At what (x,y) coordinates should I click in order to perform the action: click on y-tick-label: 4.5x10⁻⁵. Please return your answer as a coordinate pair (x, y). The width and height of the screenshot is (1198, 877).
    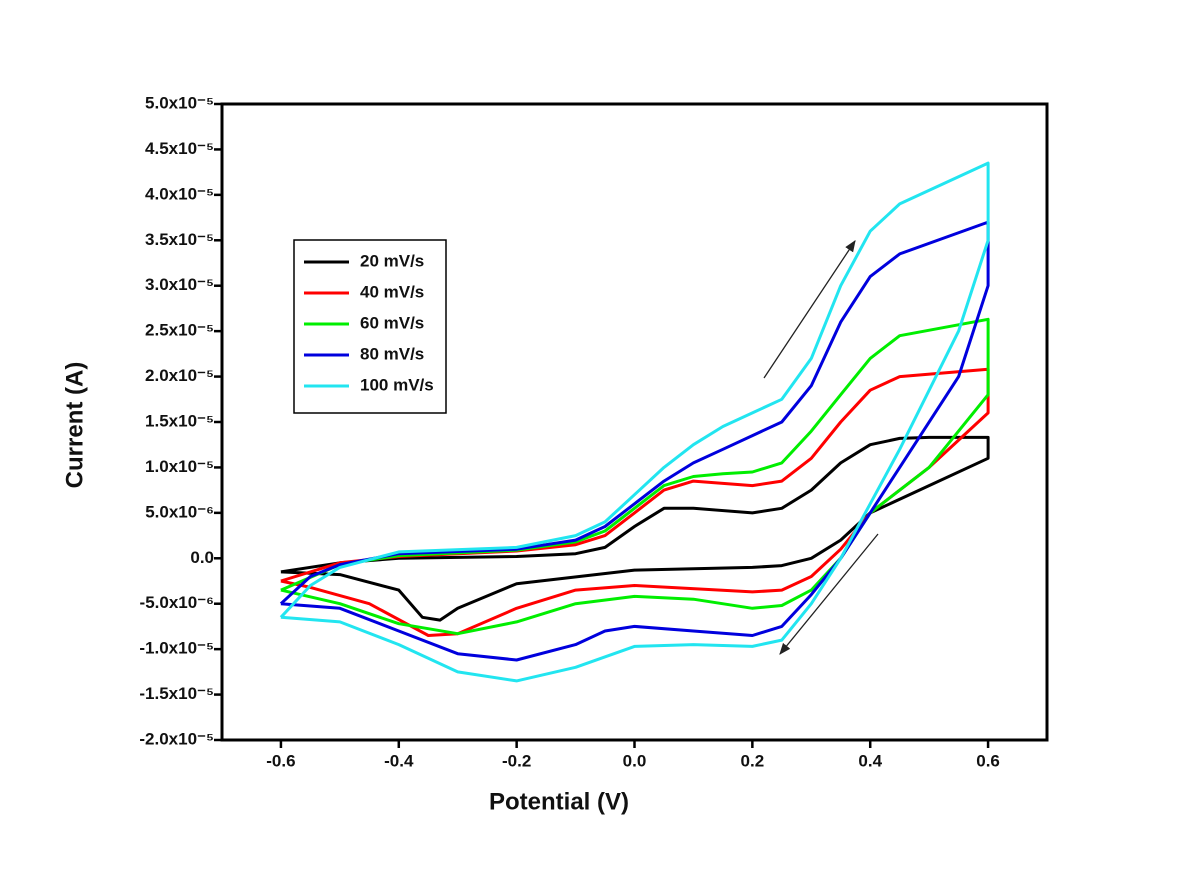
    Looking at the image, I should click on (179, 148).